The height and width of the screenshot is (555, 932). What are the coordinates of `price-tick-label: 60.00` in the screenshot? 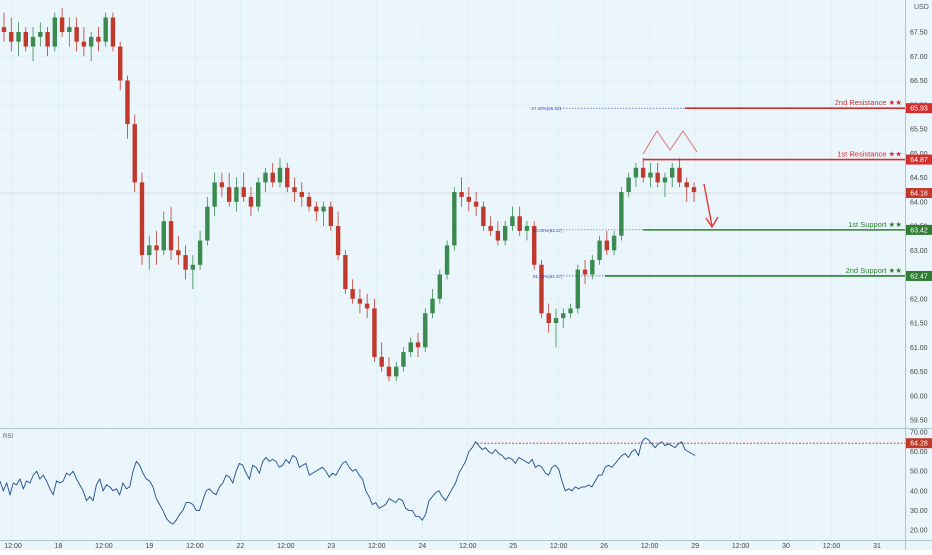 It's located at (919, 396).